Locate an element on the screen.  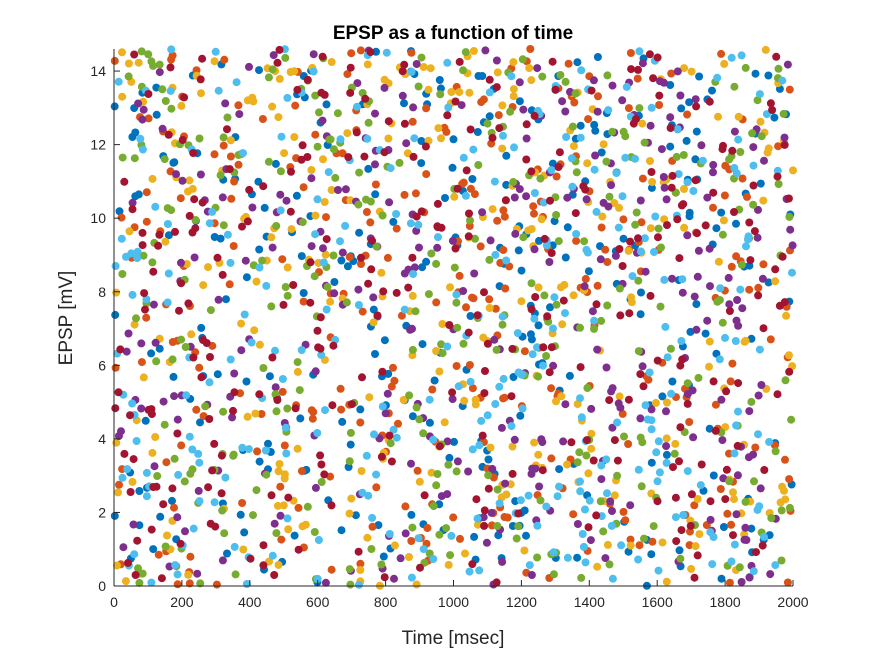
chart-title: EPSP as a function of time is located at coordinates (453, 33).